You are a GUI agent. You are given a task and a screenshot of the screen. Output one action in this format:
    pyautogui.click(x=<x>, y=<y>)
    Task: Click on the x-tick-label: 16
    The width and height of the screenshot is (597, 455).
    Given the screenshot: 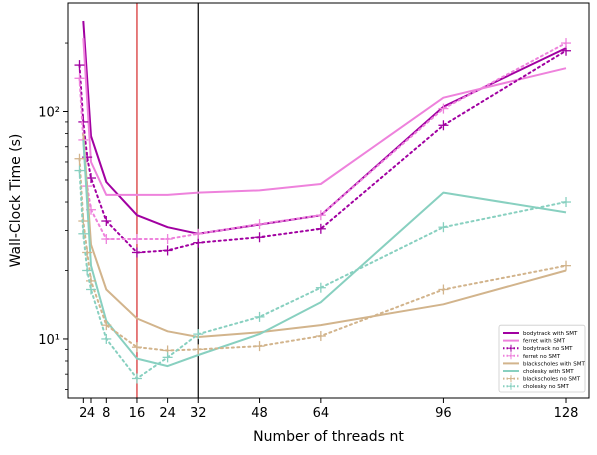 What is the action you would take?
    pyautogui.click(x=137, y=413)
    